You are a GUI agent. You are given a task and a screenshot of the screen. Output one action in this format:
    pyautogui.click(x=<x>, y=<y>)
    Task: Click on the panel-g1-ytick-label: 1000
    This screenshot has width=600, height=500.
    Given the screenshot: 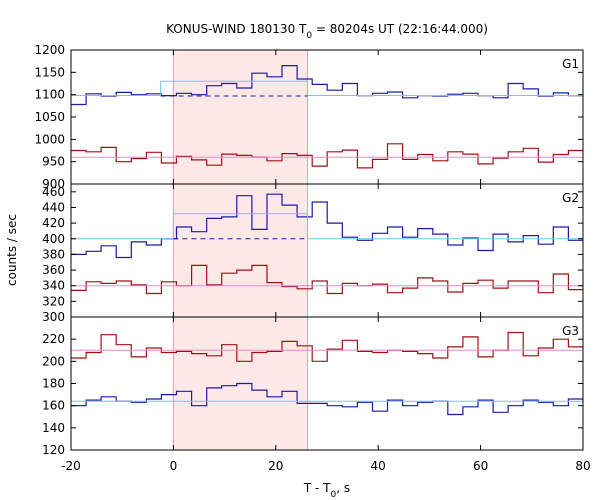 What is the action you would take?
    pyautogui.click(x=49, y=139)
    